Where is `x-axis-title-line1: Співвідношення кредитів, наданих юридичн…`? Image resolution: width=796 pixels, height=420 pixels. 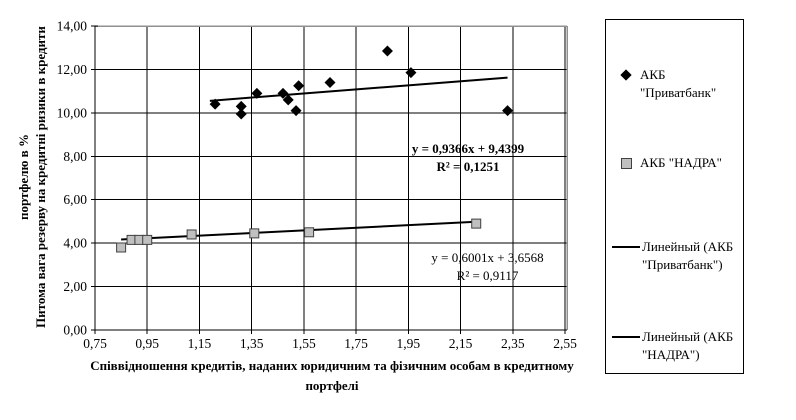 x-axis-title-line1: Співвідношення кредитів, наданих юридичн… is located at coordinates (332, 365).